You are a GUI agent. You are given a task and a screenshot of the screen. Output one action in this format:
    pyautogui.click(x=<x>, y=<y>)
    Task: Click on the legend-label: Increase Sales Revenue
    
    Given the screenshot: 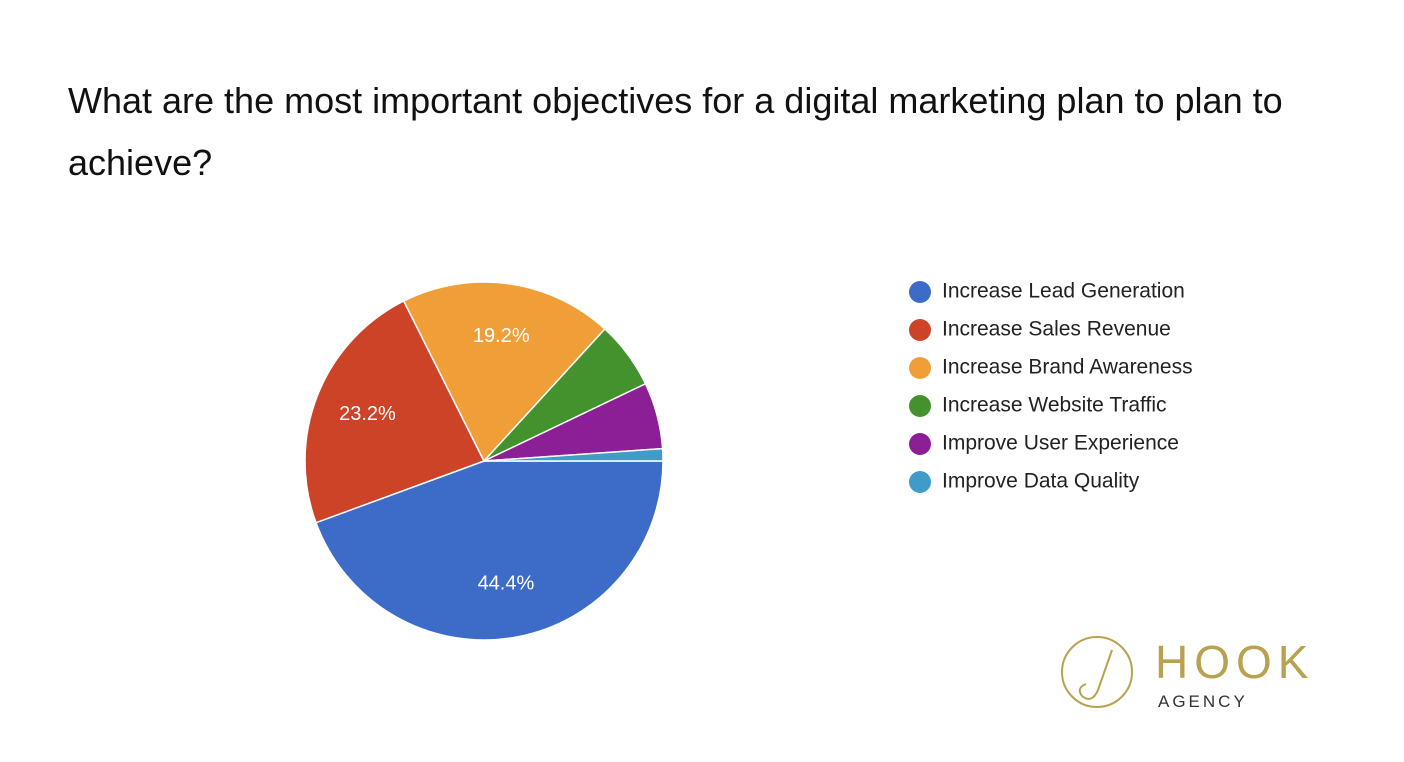 What is the action you would take?
    pyautogui.click(x=1056, y=329)
    